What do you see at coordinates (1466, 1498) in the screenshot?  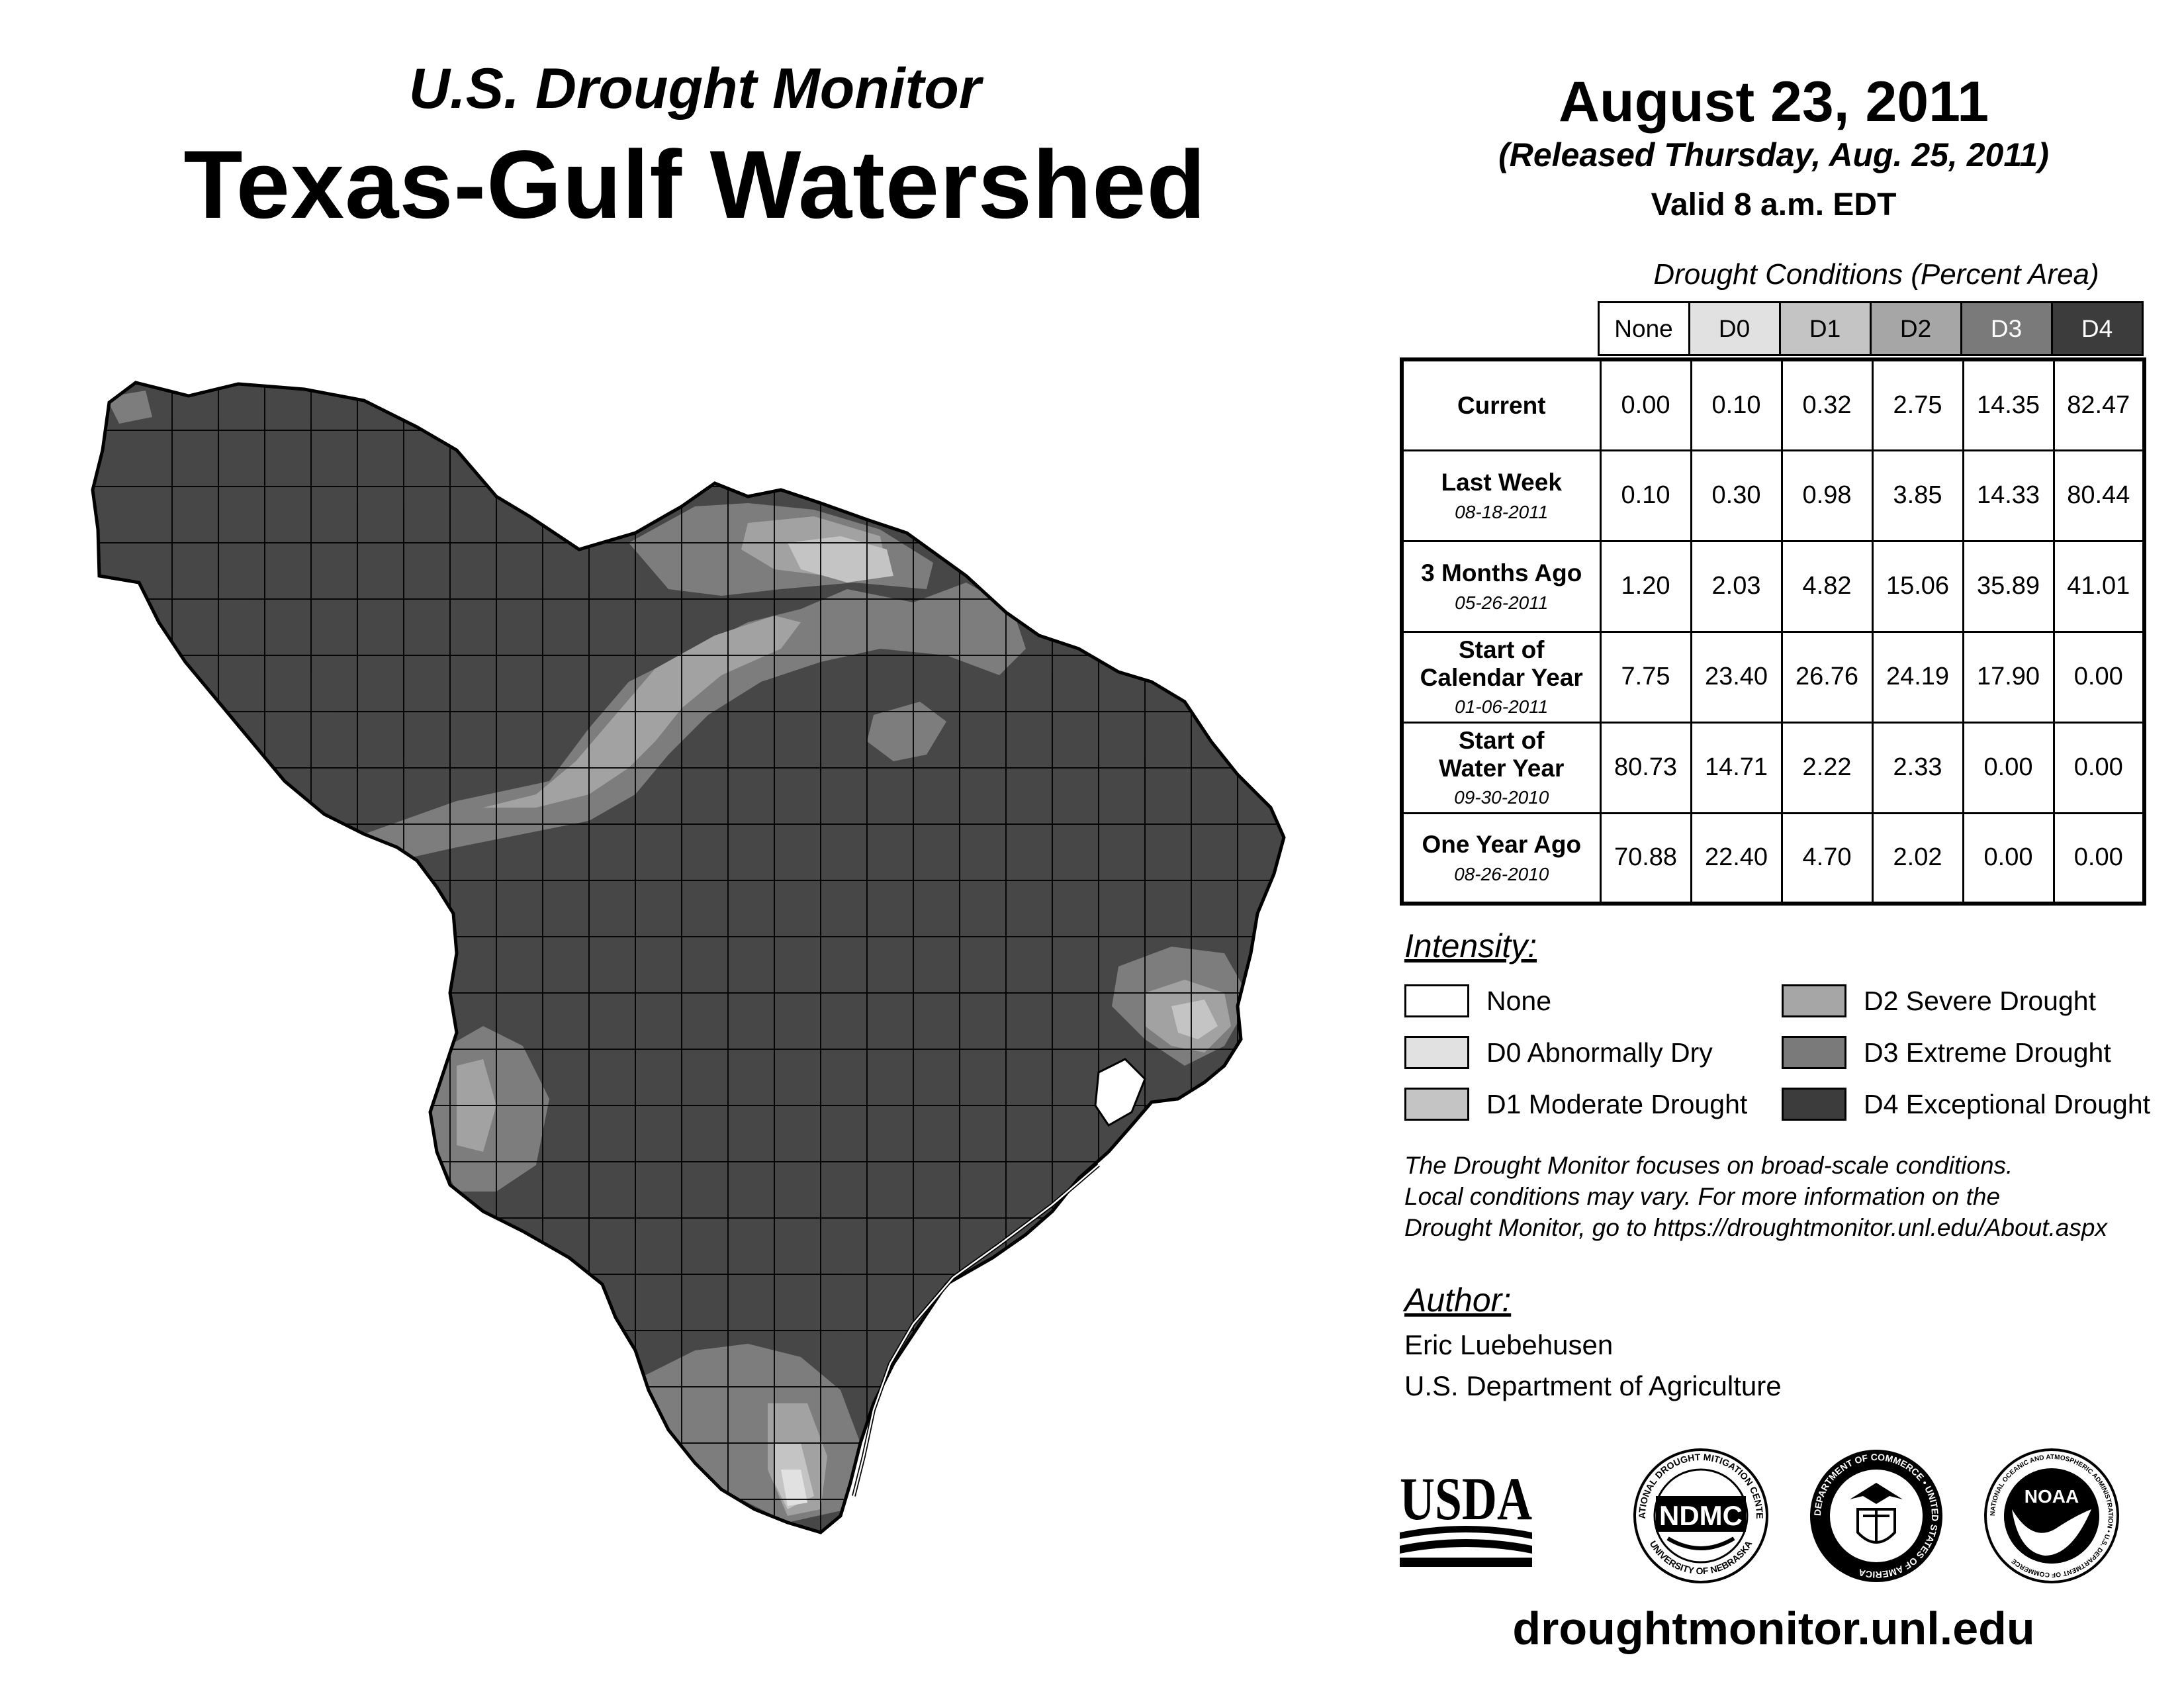 I see `usda-text: USDA` at bounding box center [1466, 1498].